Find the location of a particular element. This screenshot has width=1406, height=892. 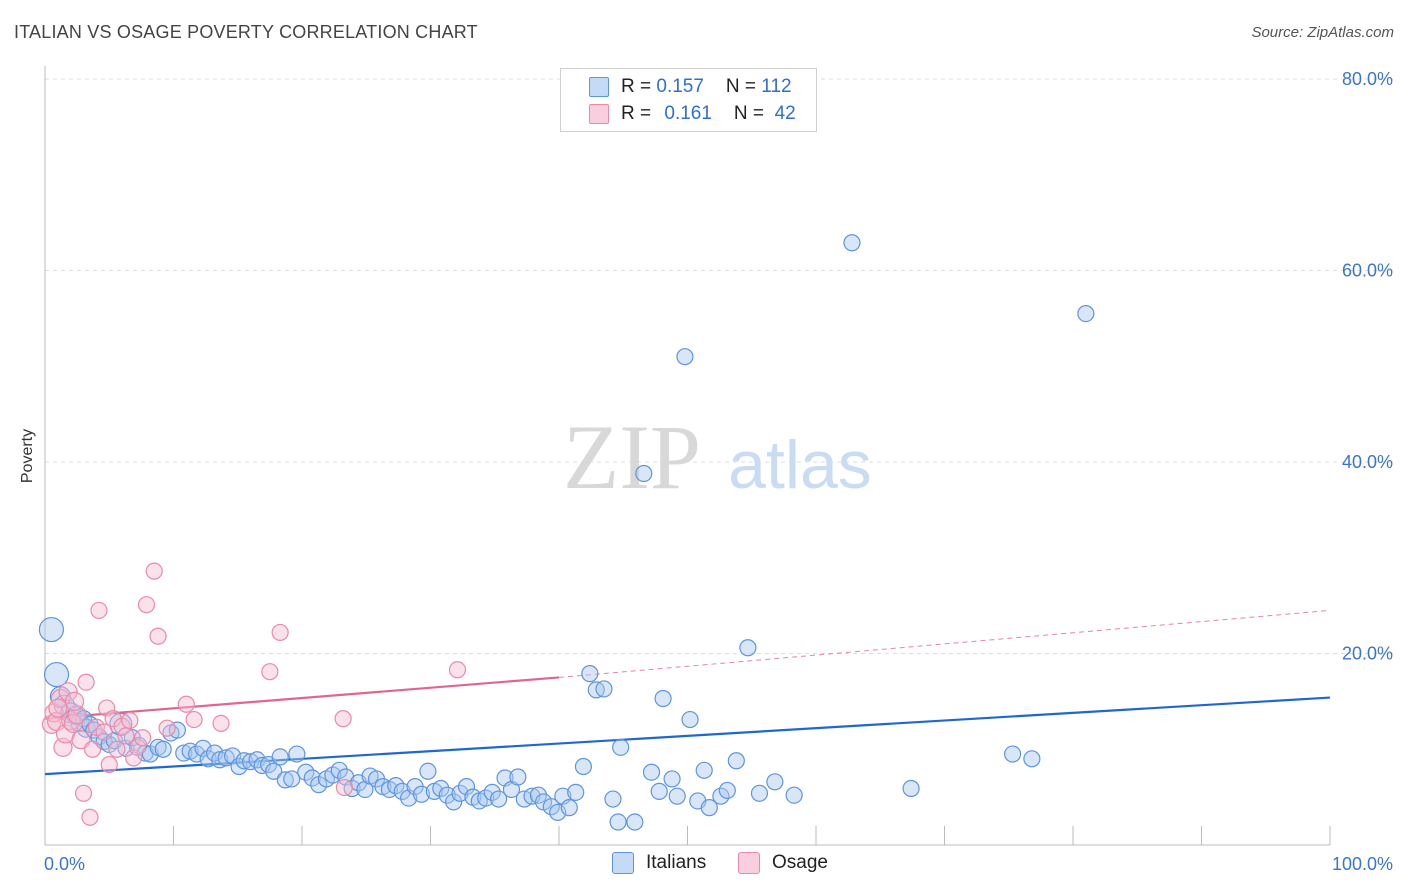

legend-n-value: 42 is located at coordinates (782, 113).